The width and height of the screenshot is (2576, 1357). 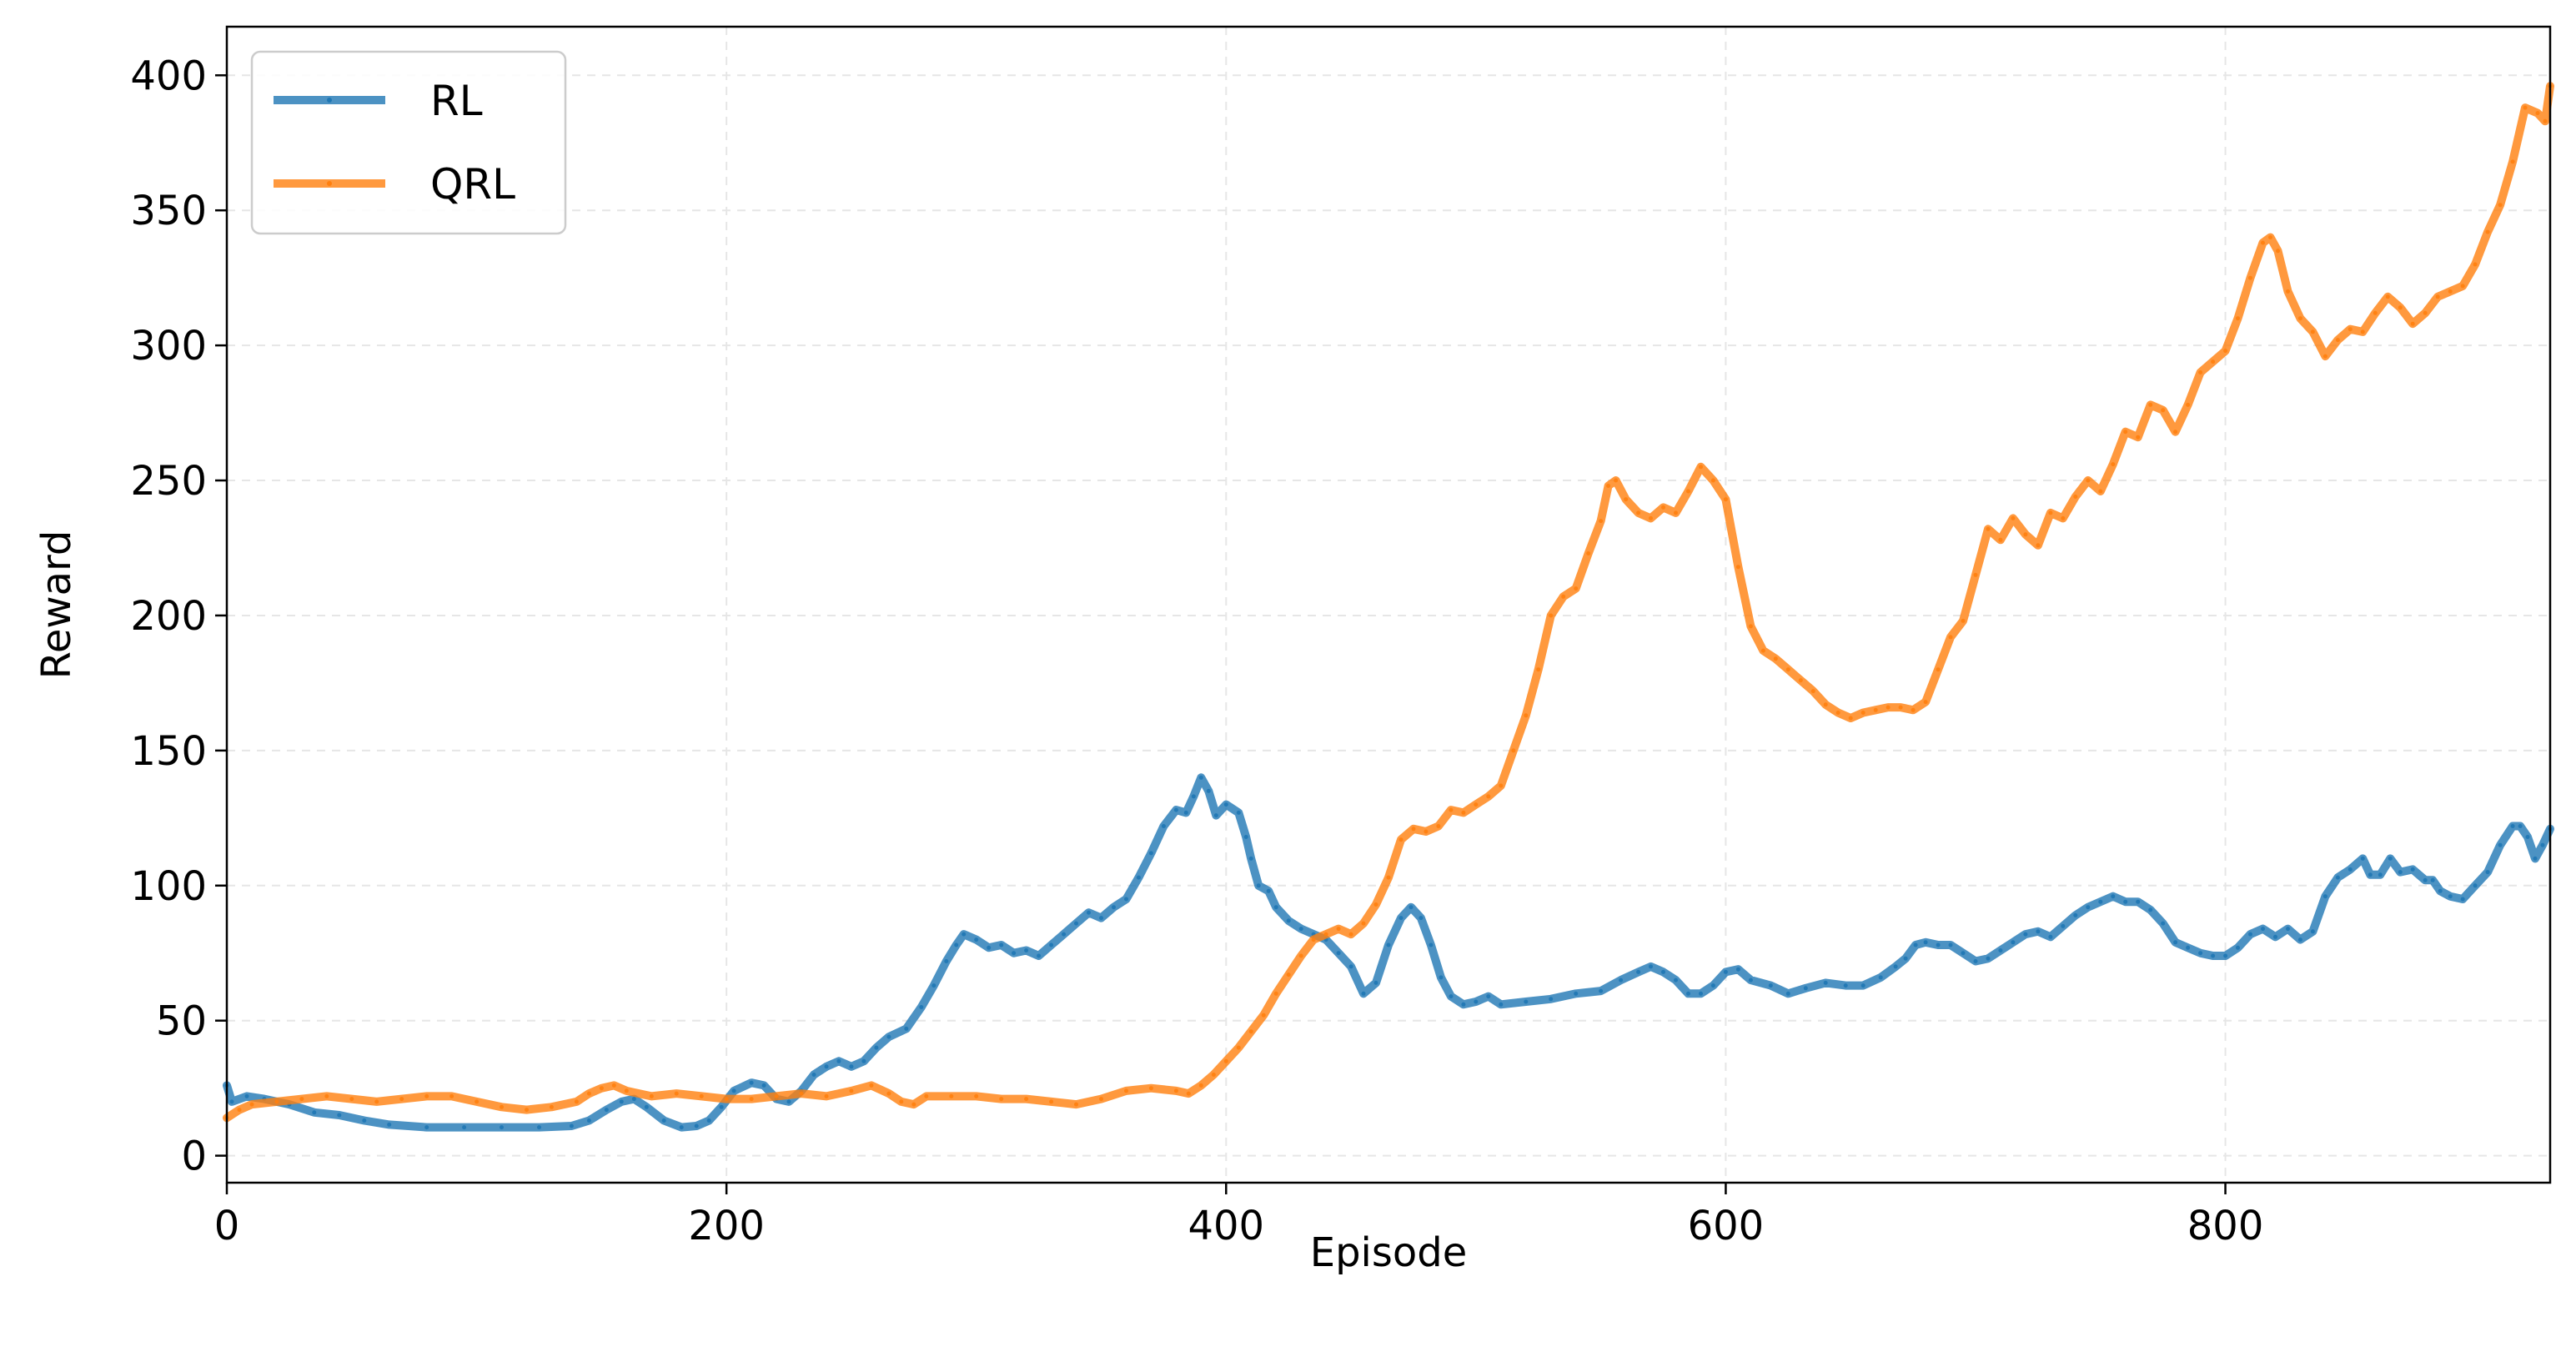 What do you see at coordinates (408, 142) in the screenshot?
I see `legend-box` at bounding box center [408, 142].